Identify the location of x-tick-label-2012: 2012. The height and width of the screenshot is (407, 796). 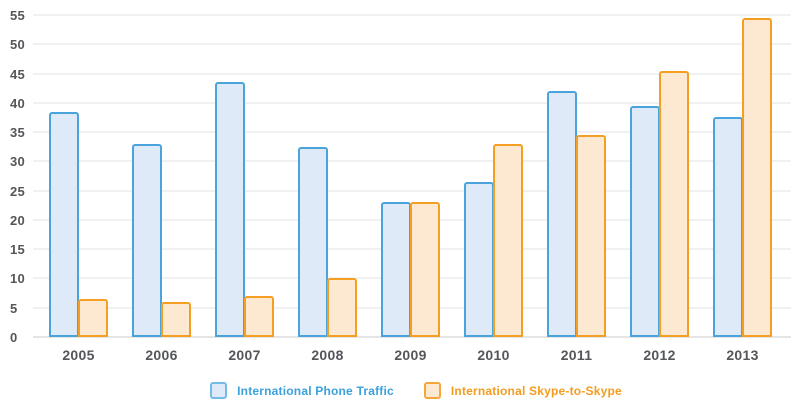
(659, 355).